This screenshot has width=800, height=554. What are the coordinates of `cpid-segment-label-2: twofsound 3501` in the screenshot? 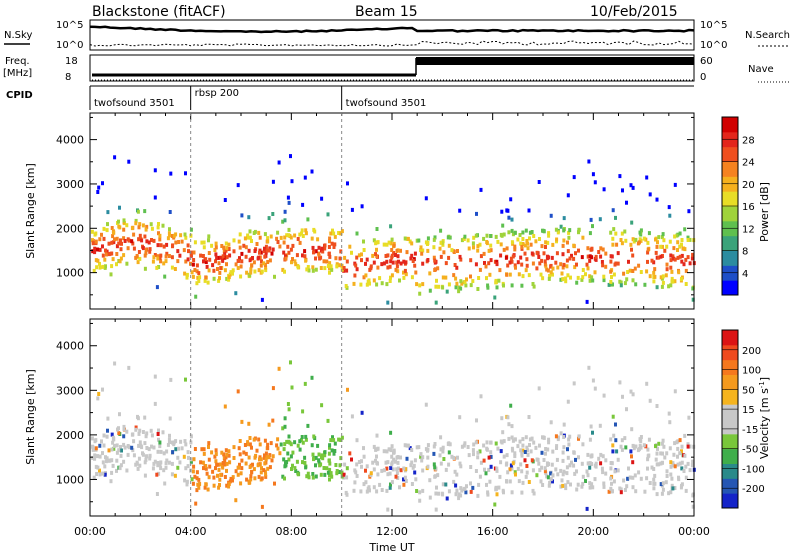 It's located at (386, 103).